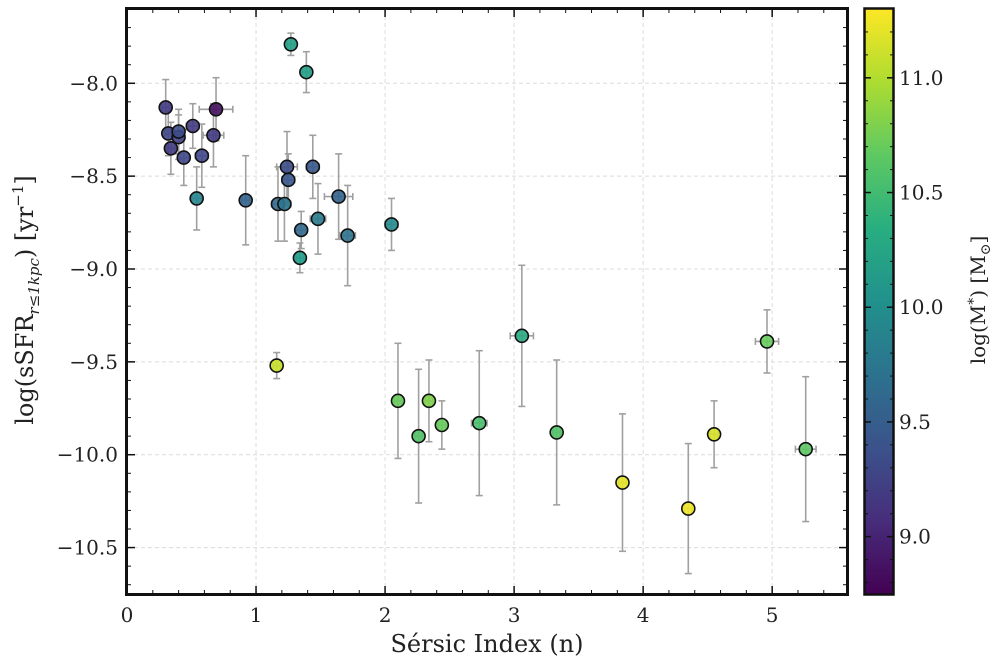 The height and width of the screenshot is (667, 997). I want to click on y-tick-label: −8.0, so click(93, 83).